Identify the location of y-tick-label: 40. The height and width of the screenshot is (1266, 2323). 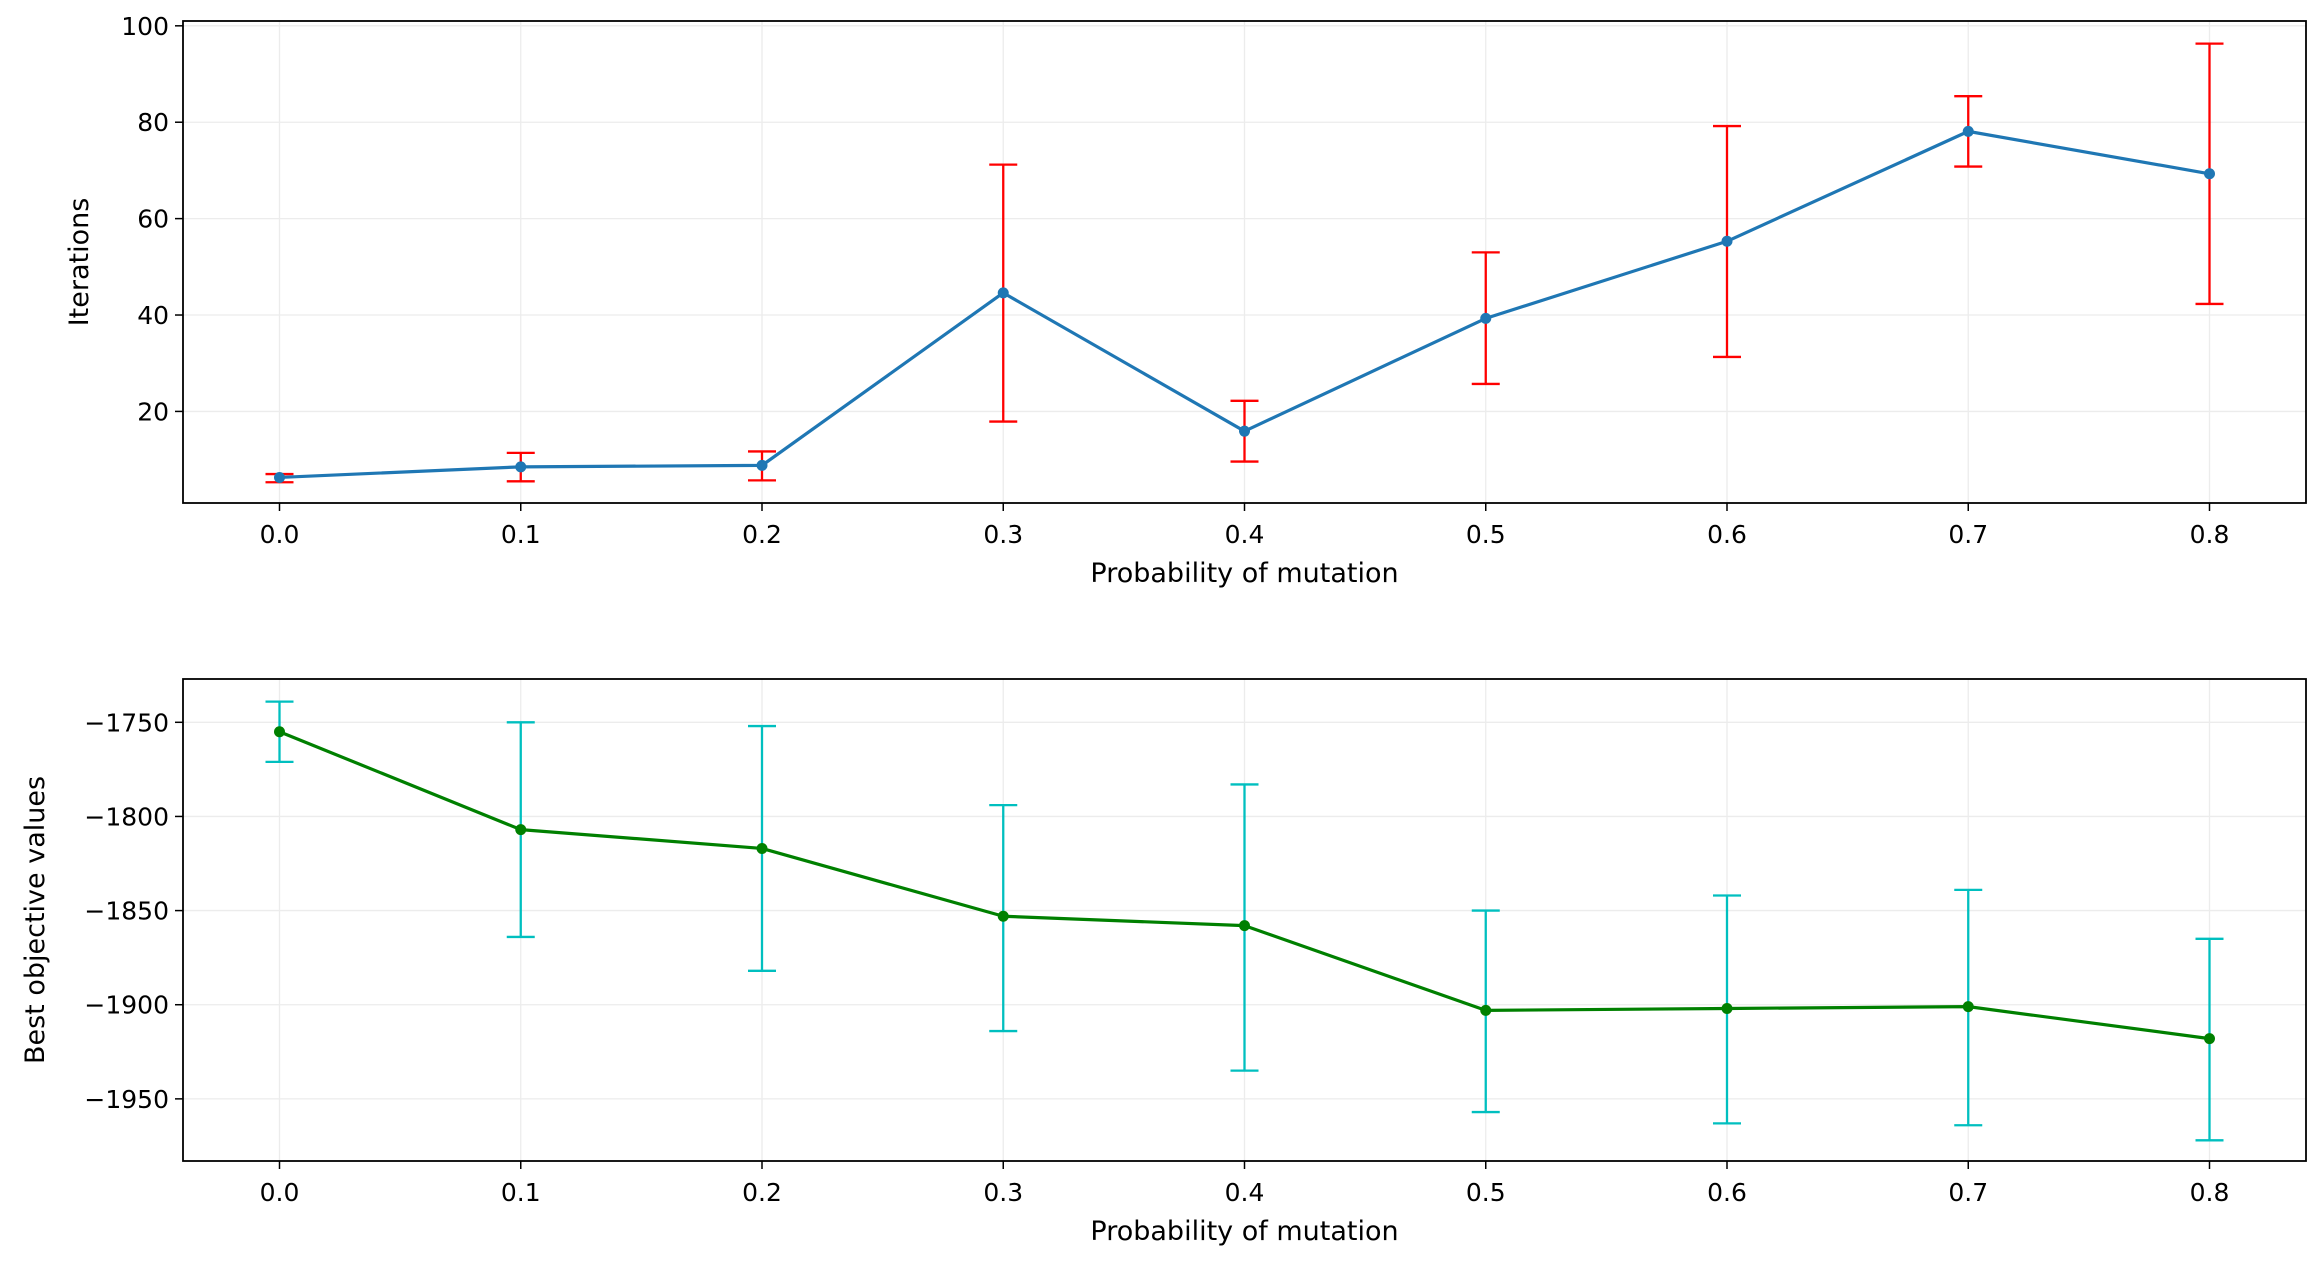
(153, 315).